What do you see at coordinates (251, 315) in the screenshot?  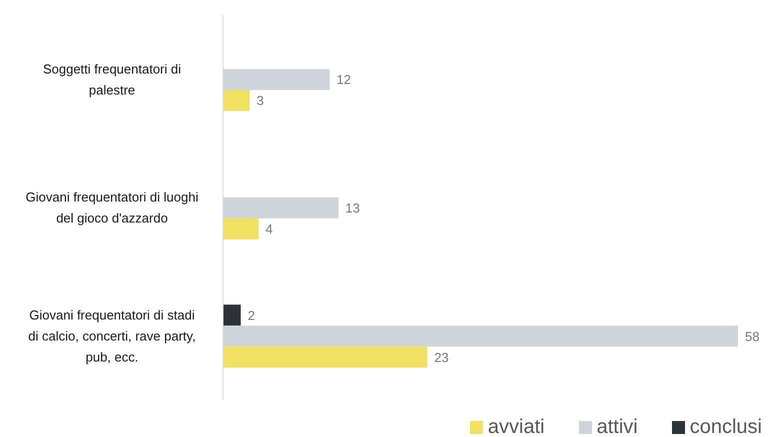 I see `data-label: 2` at bounding box center [251, 315].